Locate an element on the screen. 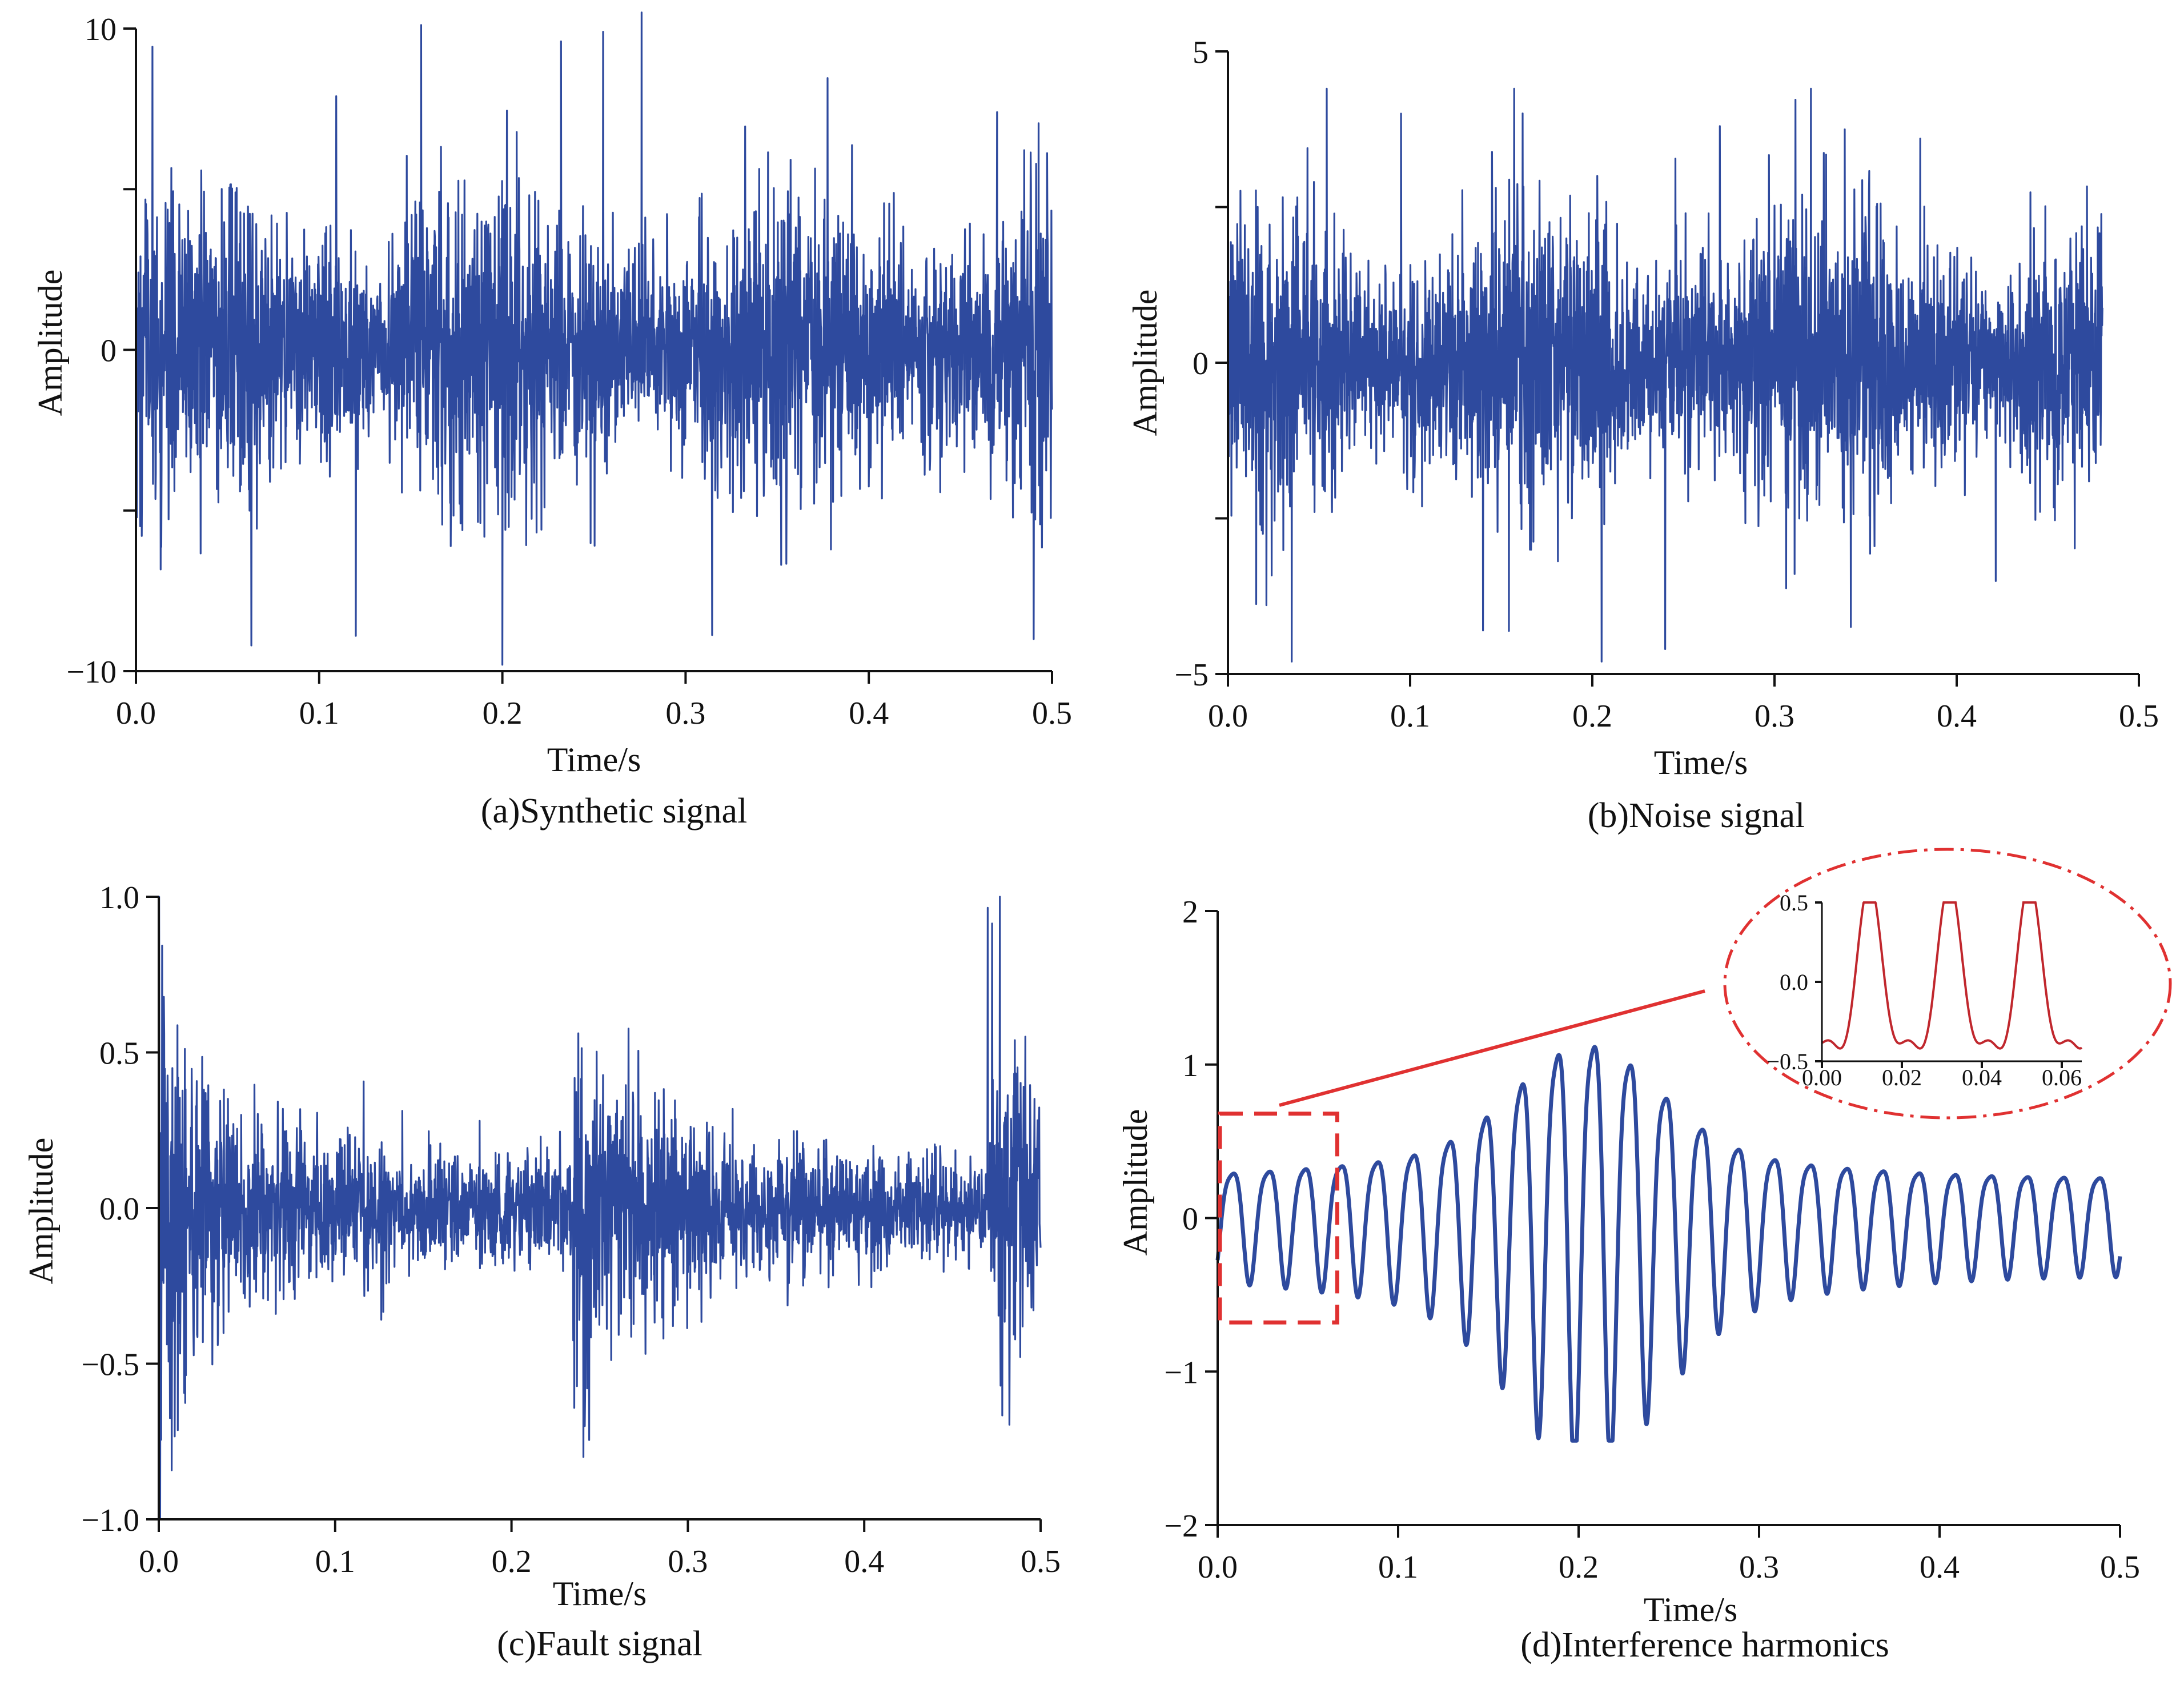  y-tick-label: −10 is located at coordinates (91, 673).